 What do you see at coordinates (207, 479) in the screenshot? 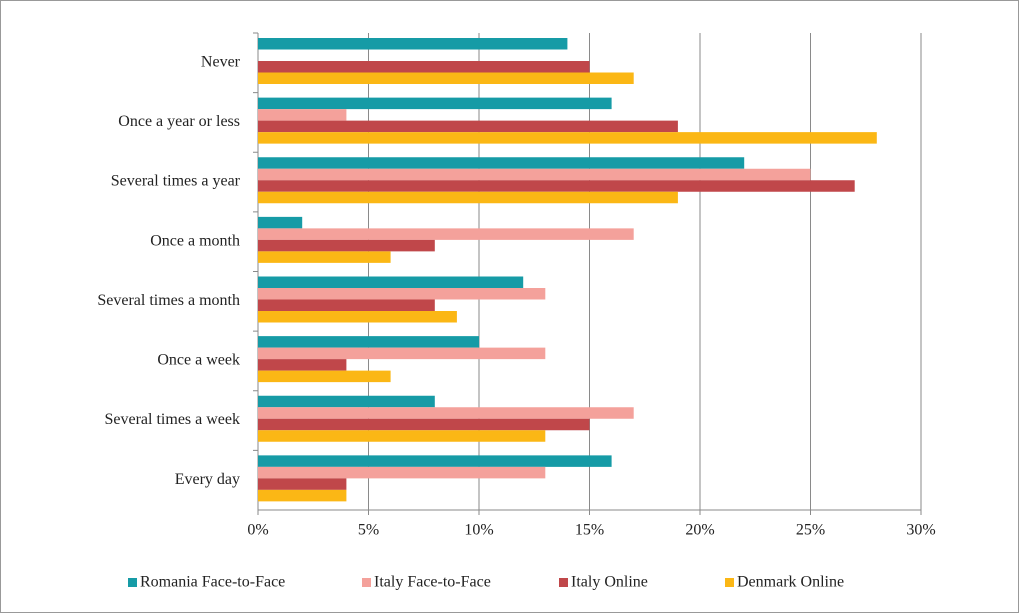
I see `y-tick-label: Every day` at bounding box center [207, 479].